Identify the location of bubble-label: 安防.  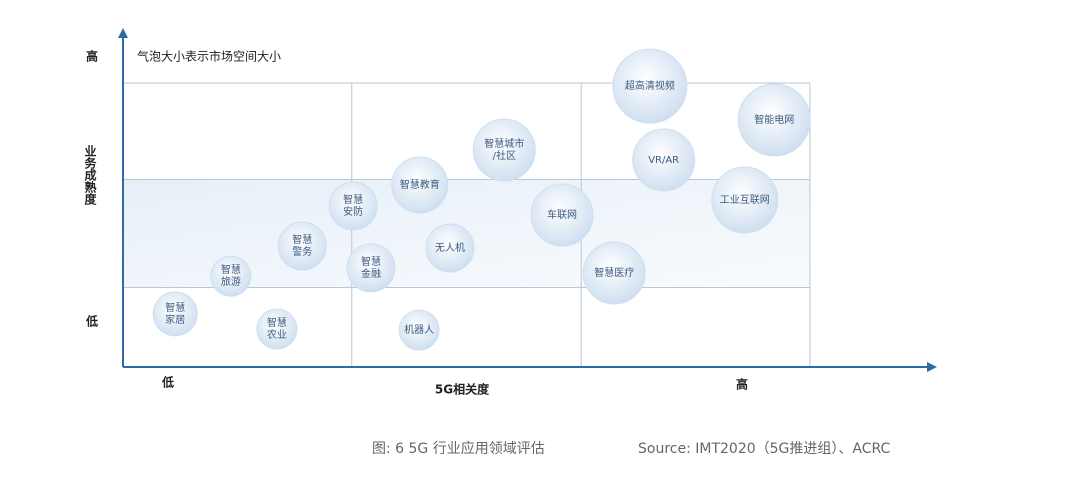
(353, 211).